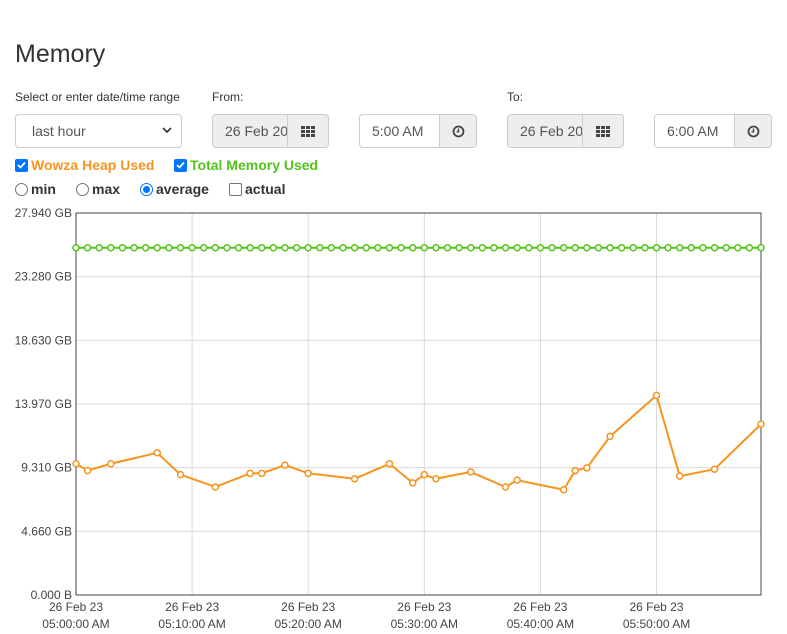 The height and width of the screenshot is (634, 787). What do you see at coordinates (265, 189) in the screenshot?
I see `mode-actual-label: actual` at bounding box center [265, 189].